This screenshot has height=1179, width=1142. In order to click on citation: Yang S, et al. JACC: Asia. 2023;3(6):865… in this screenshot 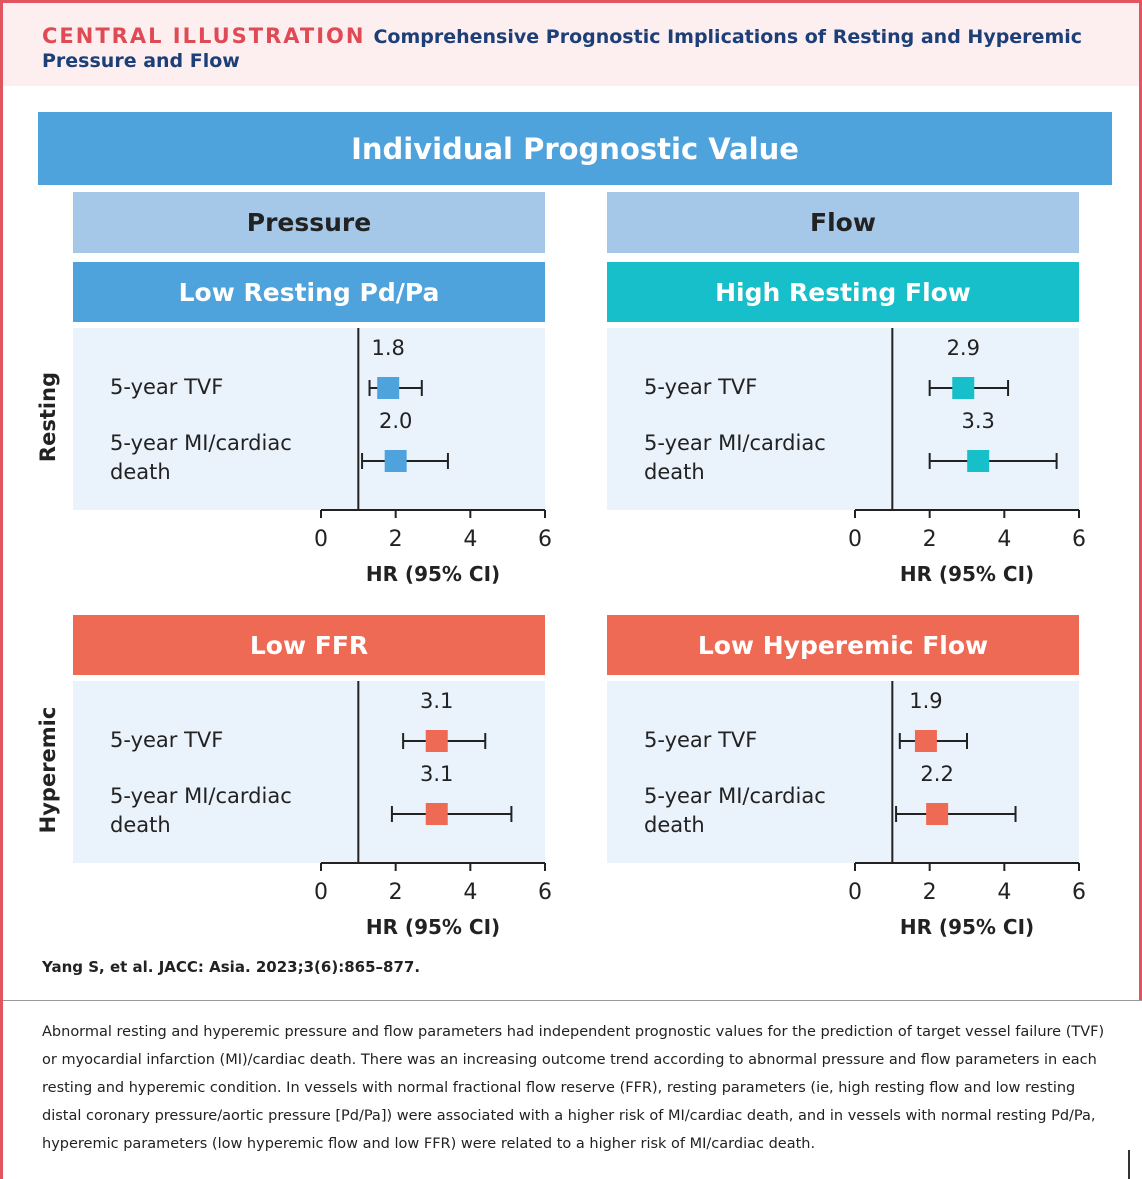, I will do `click(231, 967)`.